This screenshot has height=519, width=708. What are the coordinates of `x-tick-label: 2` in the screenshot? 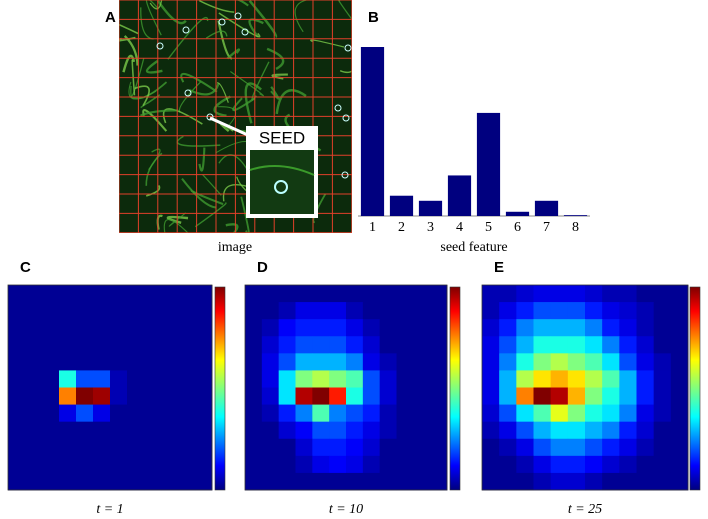 It's located at (401, 227).